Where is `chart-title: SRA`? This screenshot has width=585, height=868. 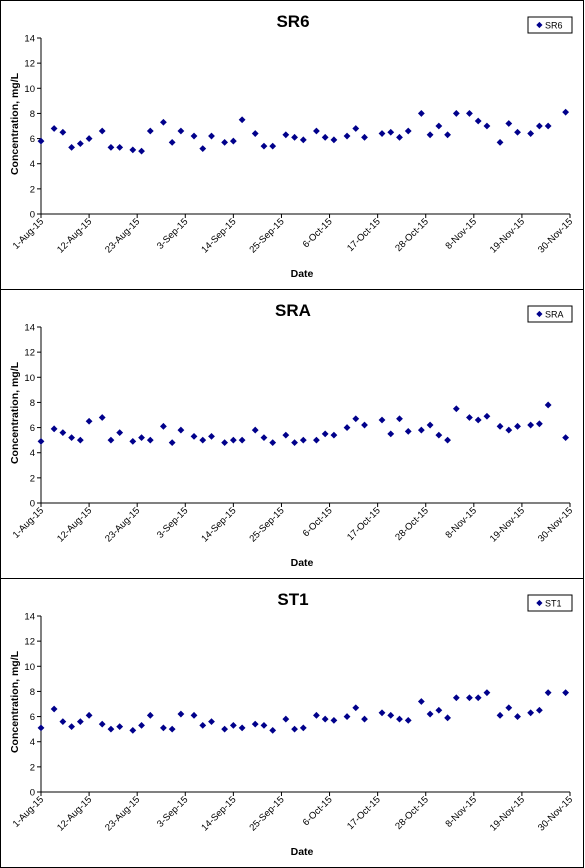
chart-title: SRA is located at coordinates (293, 310).